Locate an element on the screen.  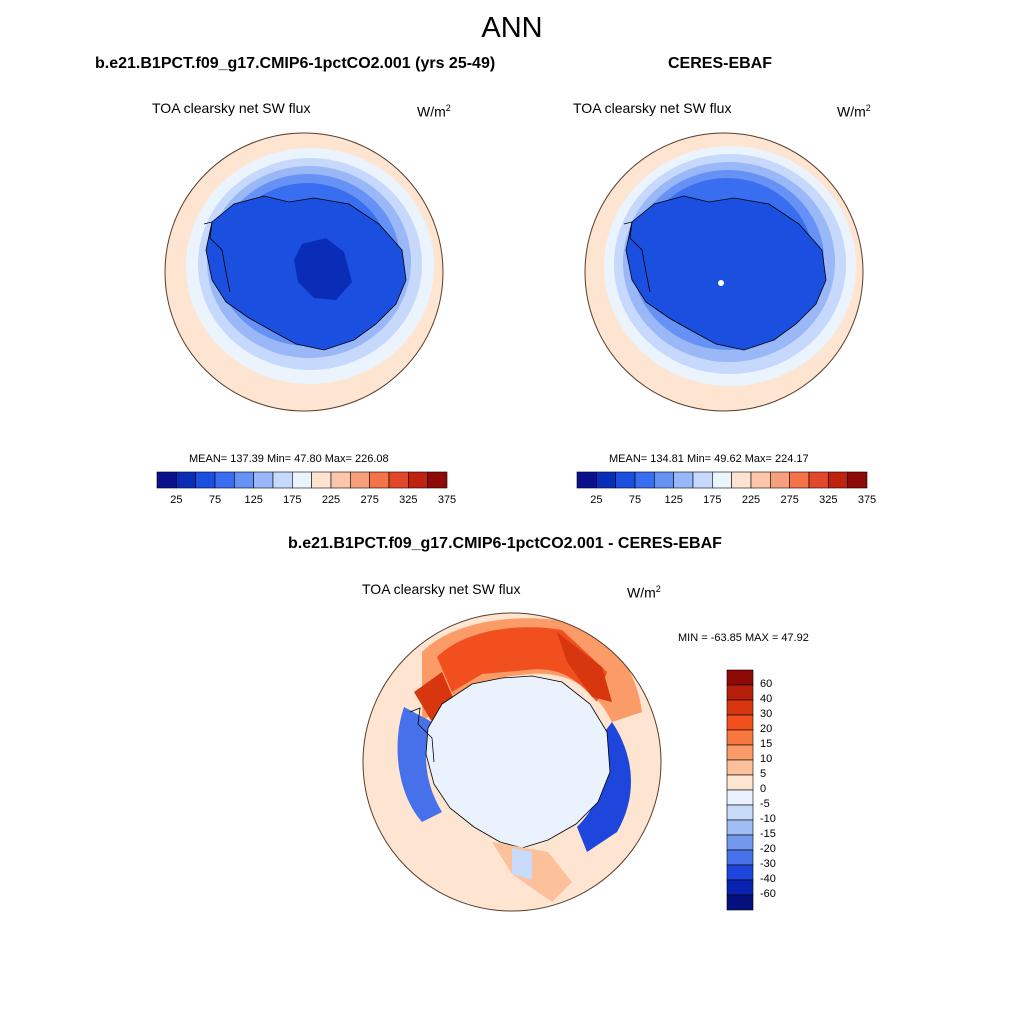
obs-polar-map is located at coordinates (724, 272).